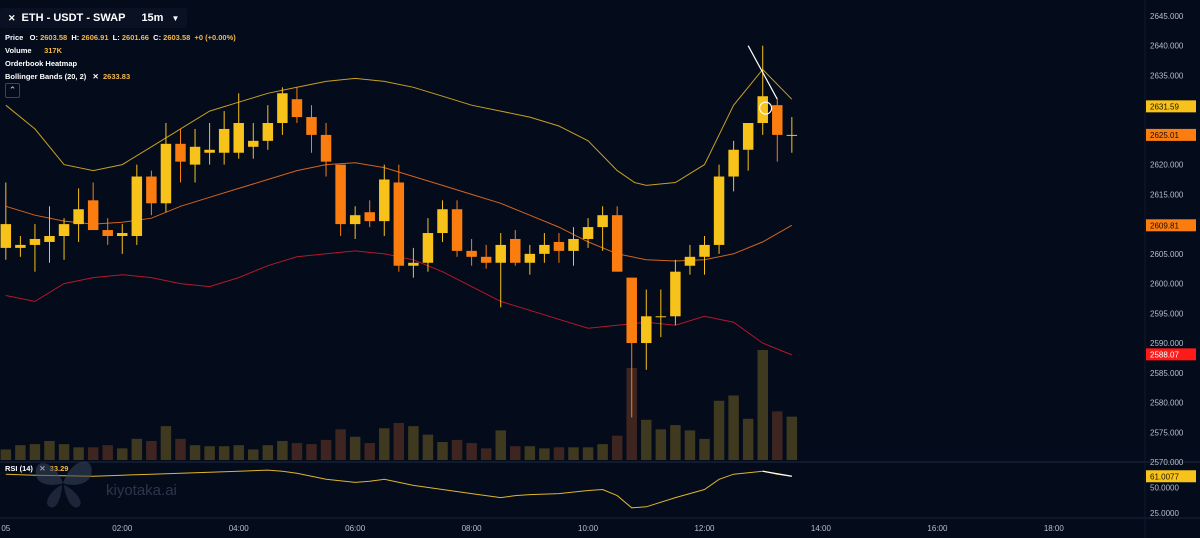 This screenshot has height=538, width=1200. What do you see at coordinates (588, 528) in the screenshot?
I see `time-tick-label: 10:00` at bounding box center [588, 528].